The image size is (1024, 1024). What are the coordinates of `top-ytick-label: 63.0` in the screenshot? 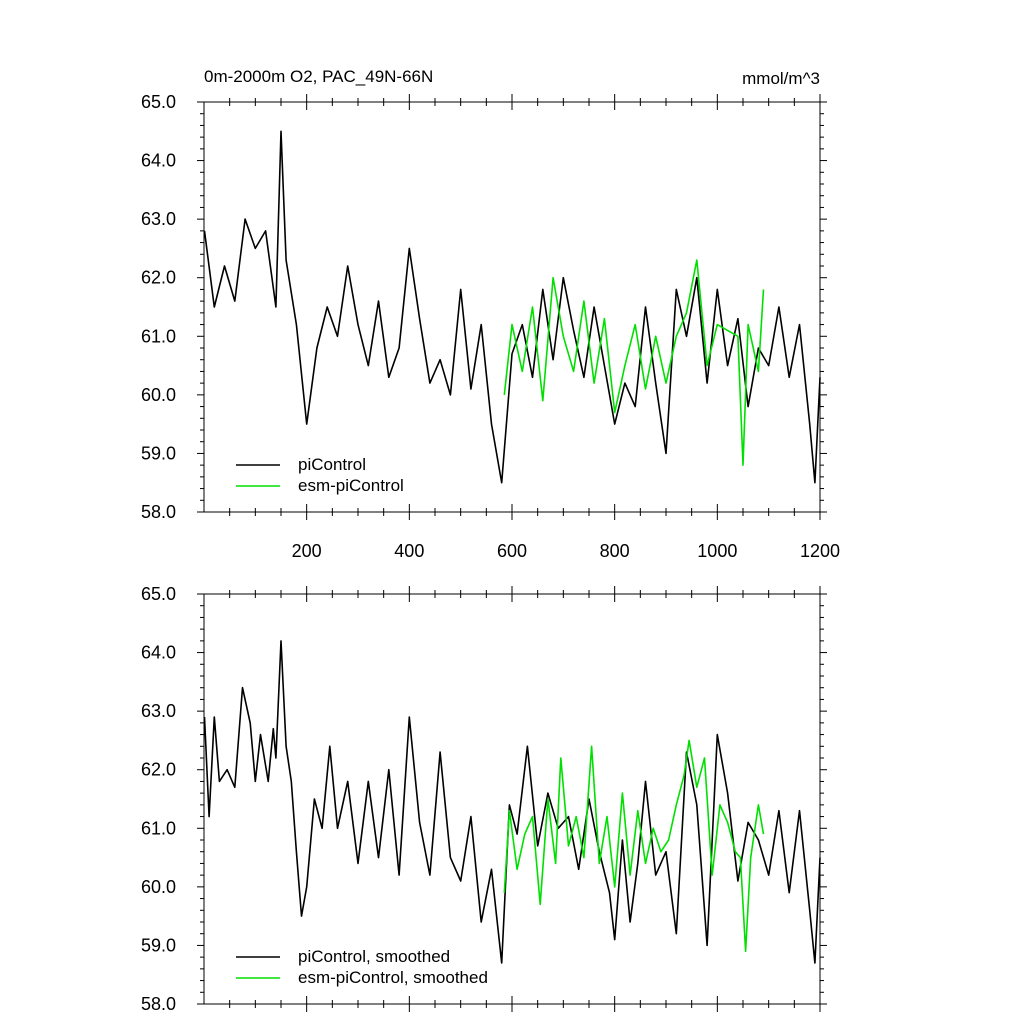 It's located at (158, 219).